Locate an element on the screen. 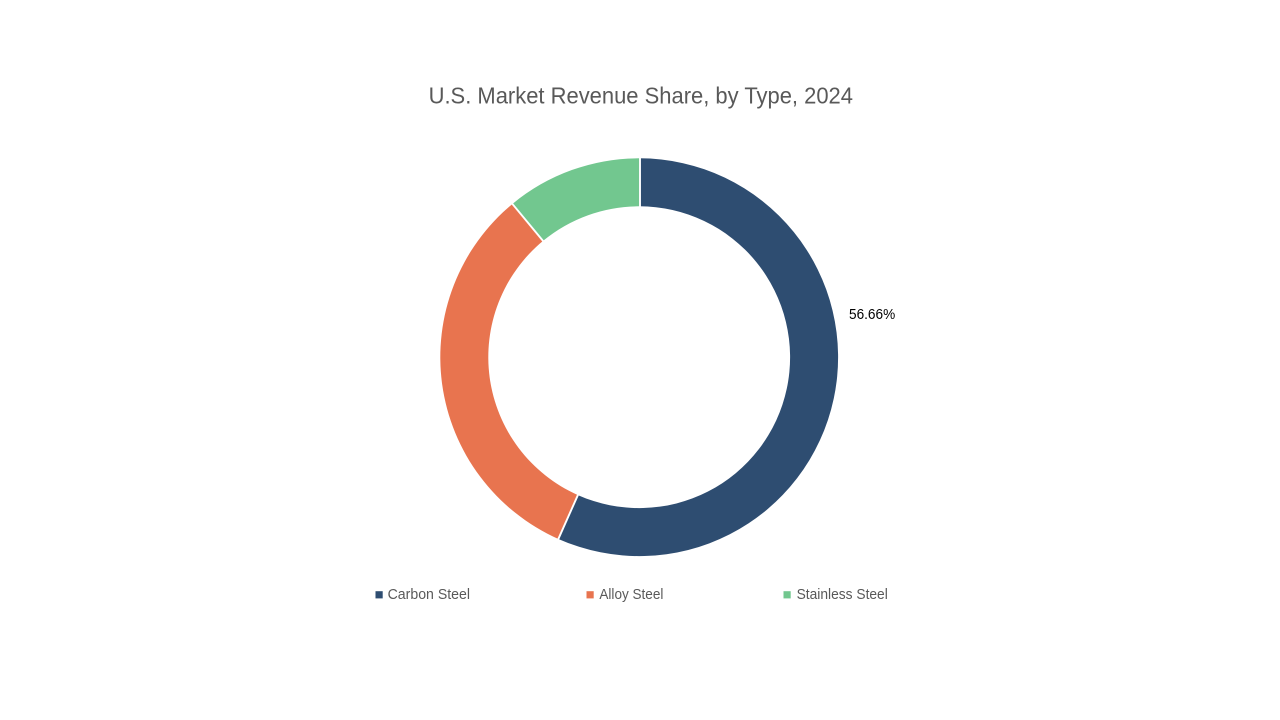 Image resolution: width=1280 pixels, height=720 pixels. svg-text: 56.66% is located at coordinates (872, 315).